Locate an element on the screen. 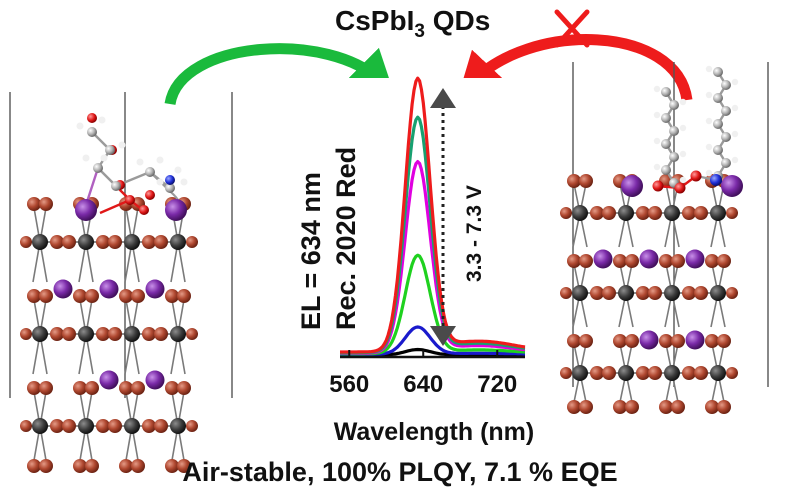 The image size is (797, 501). x-tick-label: 720 is located at coordinates (497, 384).